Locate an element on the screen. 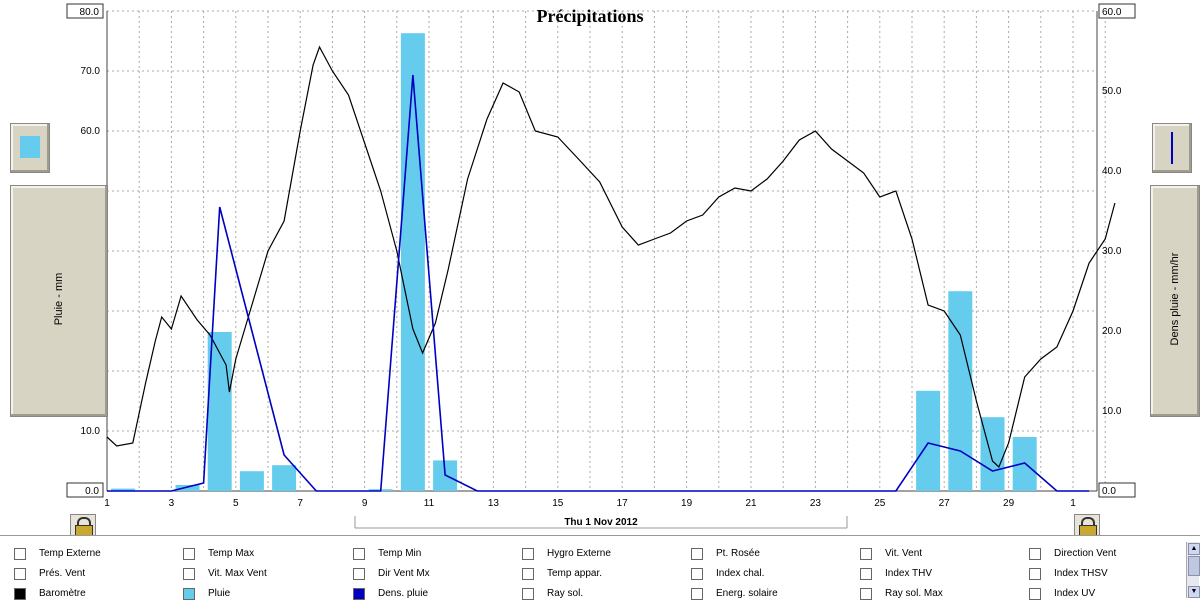 This screenshot has width=1200, height=601. legend-label: Index THV is located at coordinates (909, 573).